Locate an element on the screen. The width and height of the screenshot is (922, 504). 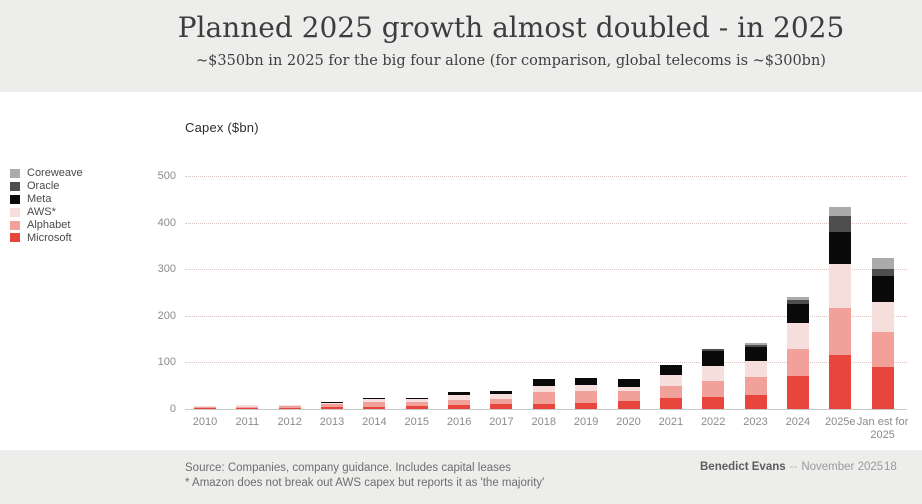
chart-legend: Coreweave Oracle Meta AWS* Alphabet Microsoft is located at coordinates (46, 205).